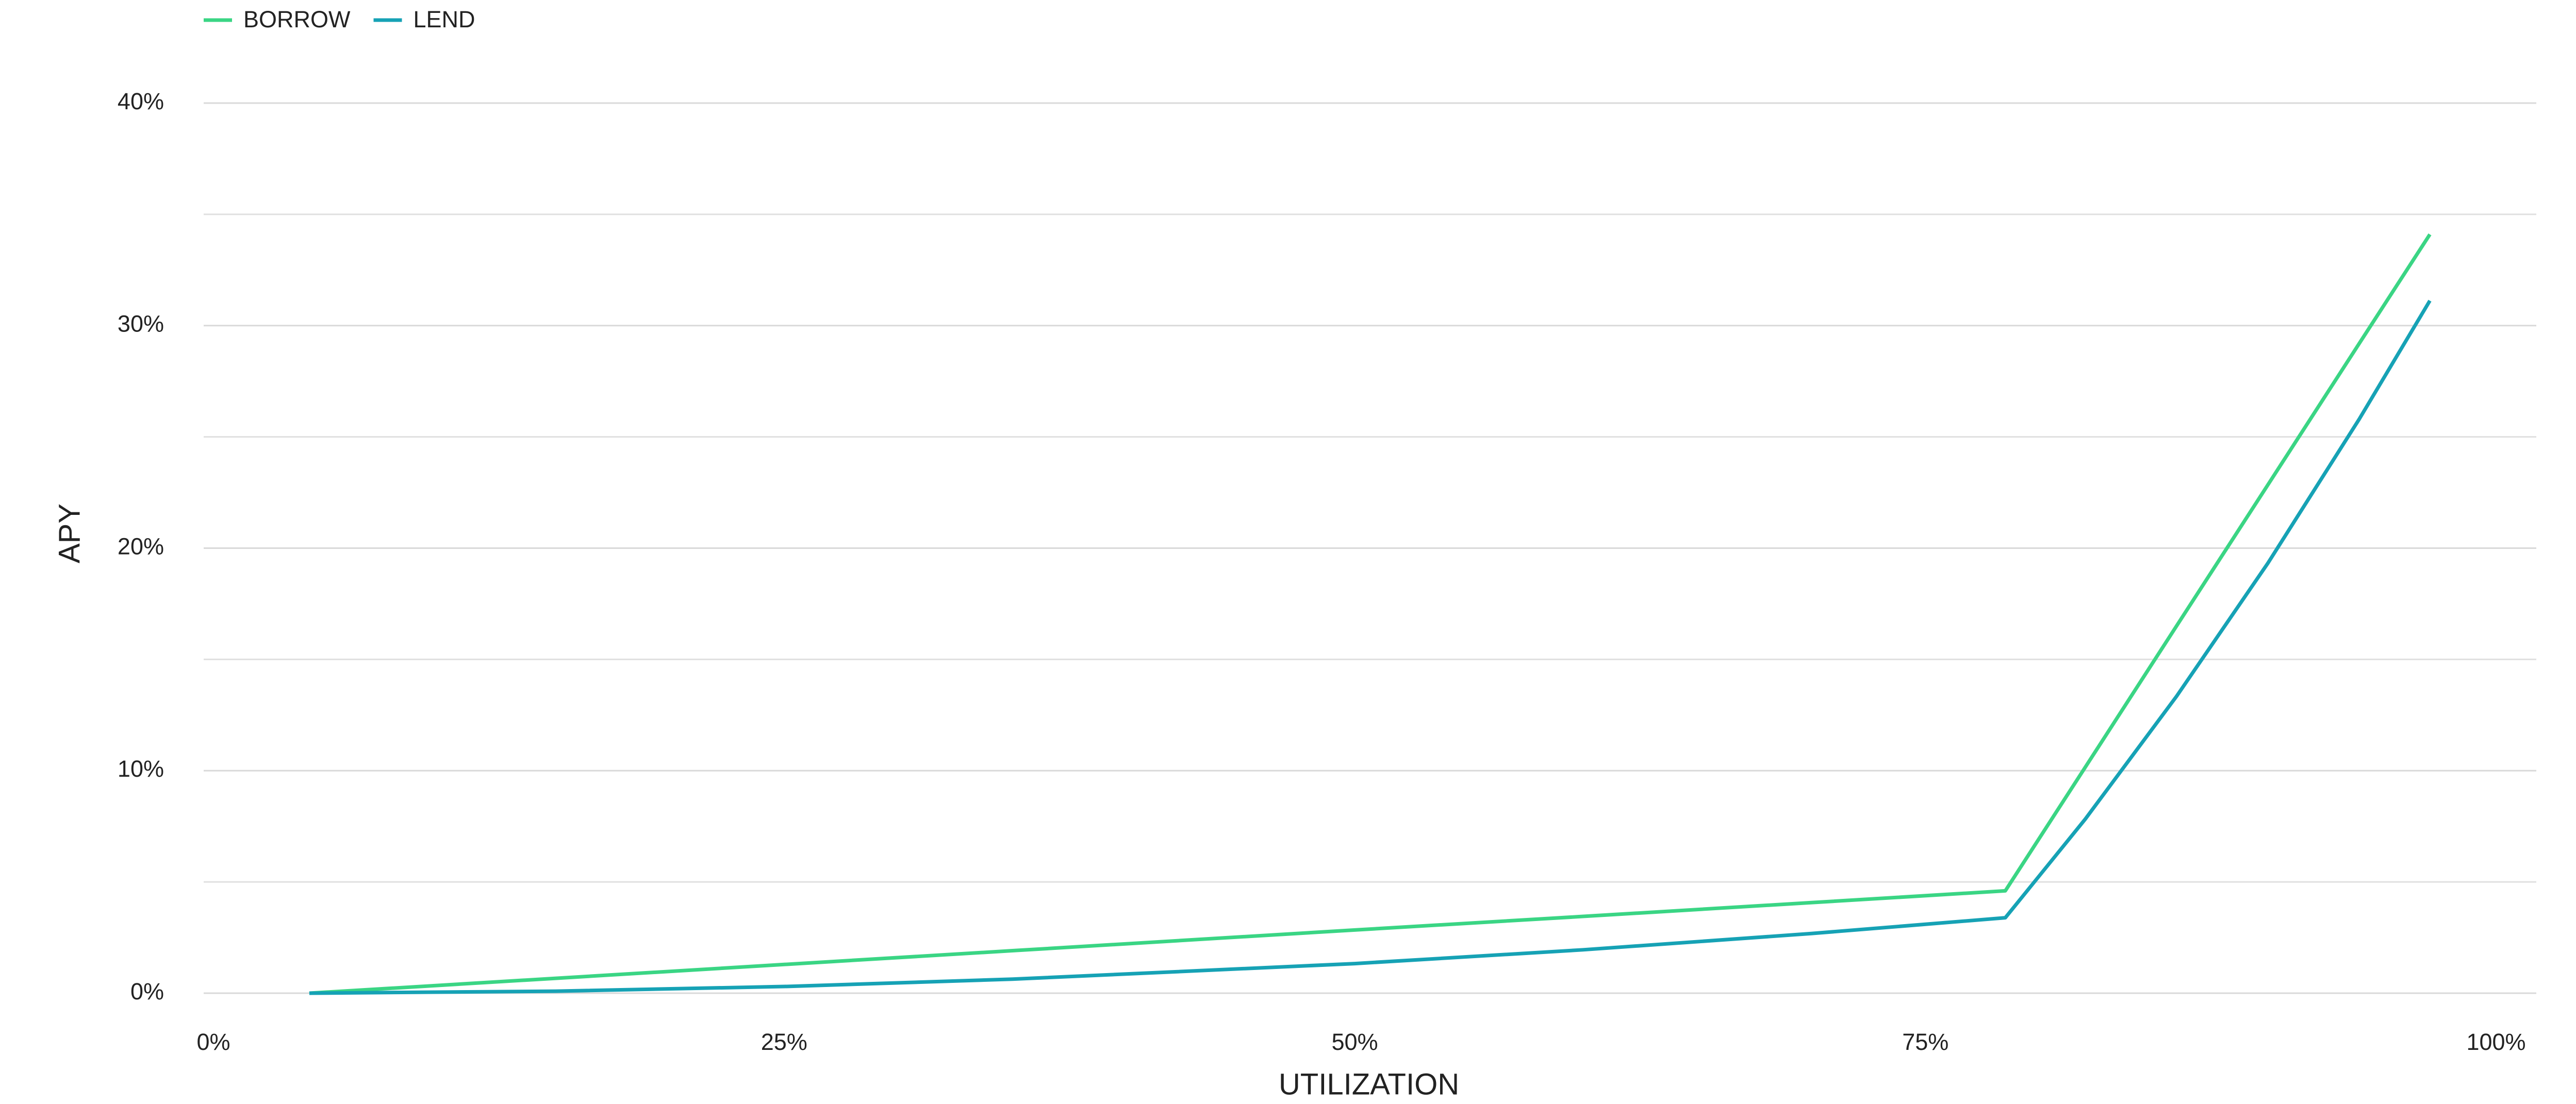  I want to click on y-tick-label: 40%, so click(141, 101).